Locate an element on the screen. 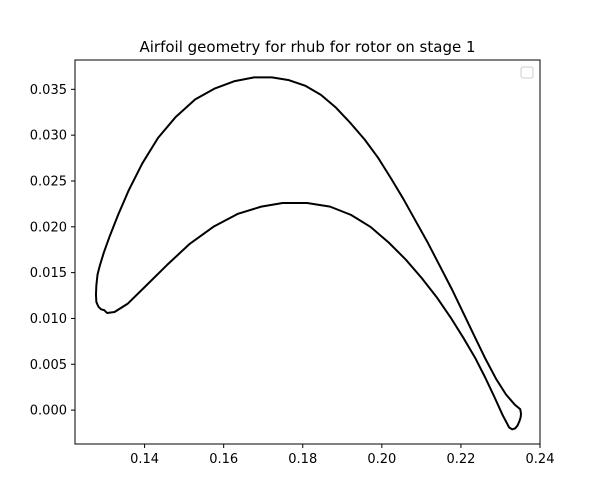 The width and height of the screenshot is (600, 500). x-tick-label: 0.20 is located at coordinates (381, 459).